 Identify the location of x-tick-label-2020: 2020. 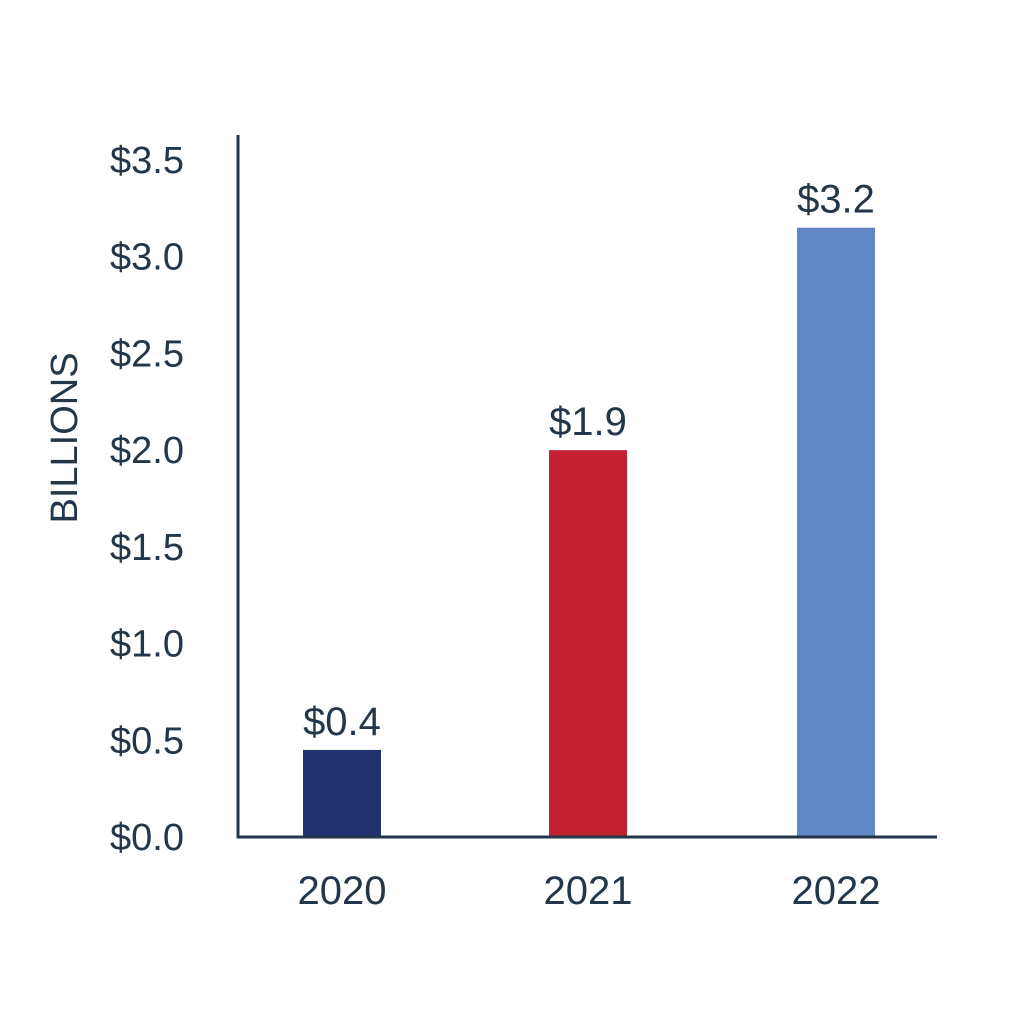
(342, 891).